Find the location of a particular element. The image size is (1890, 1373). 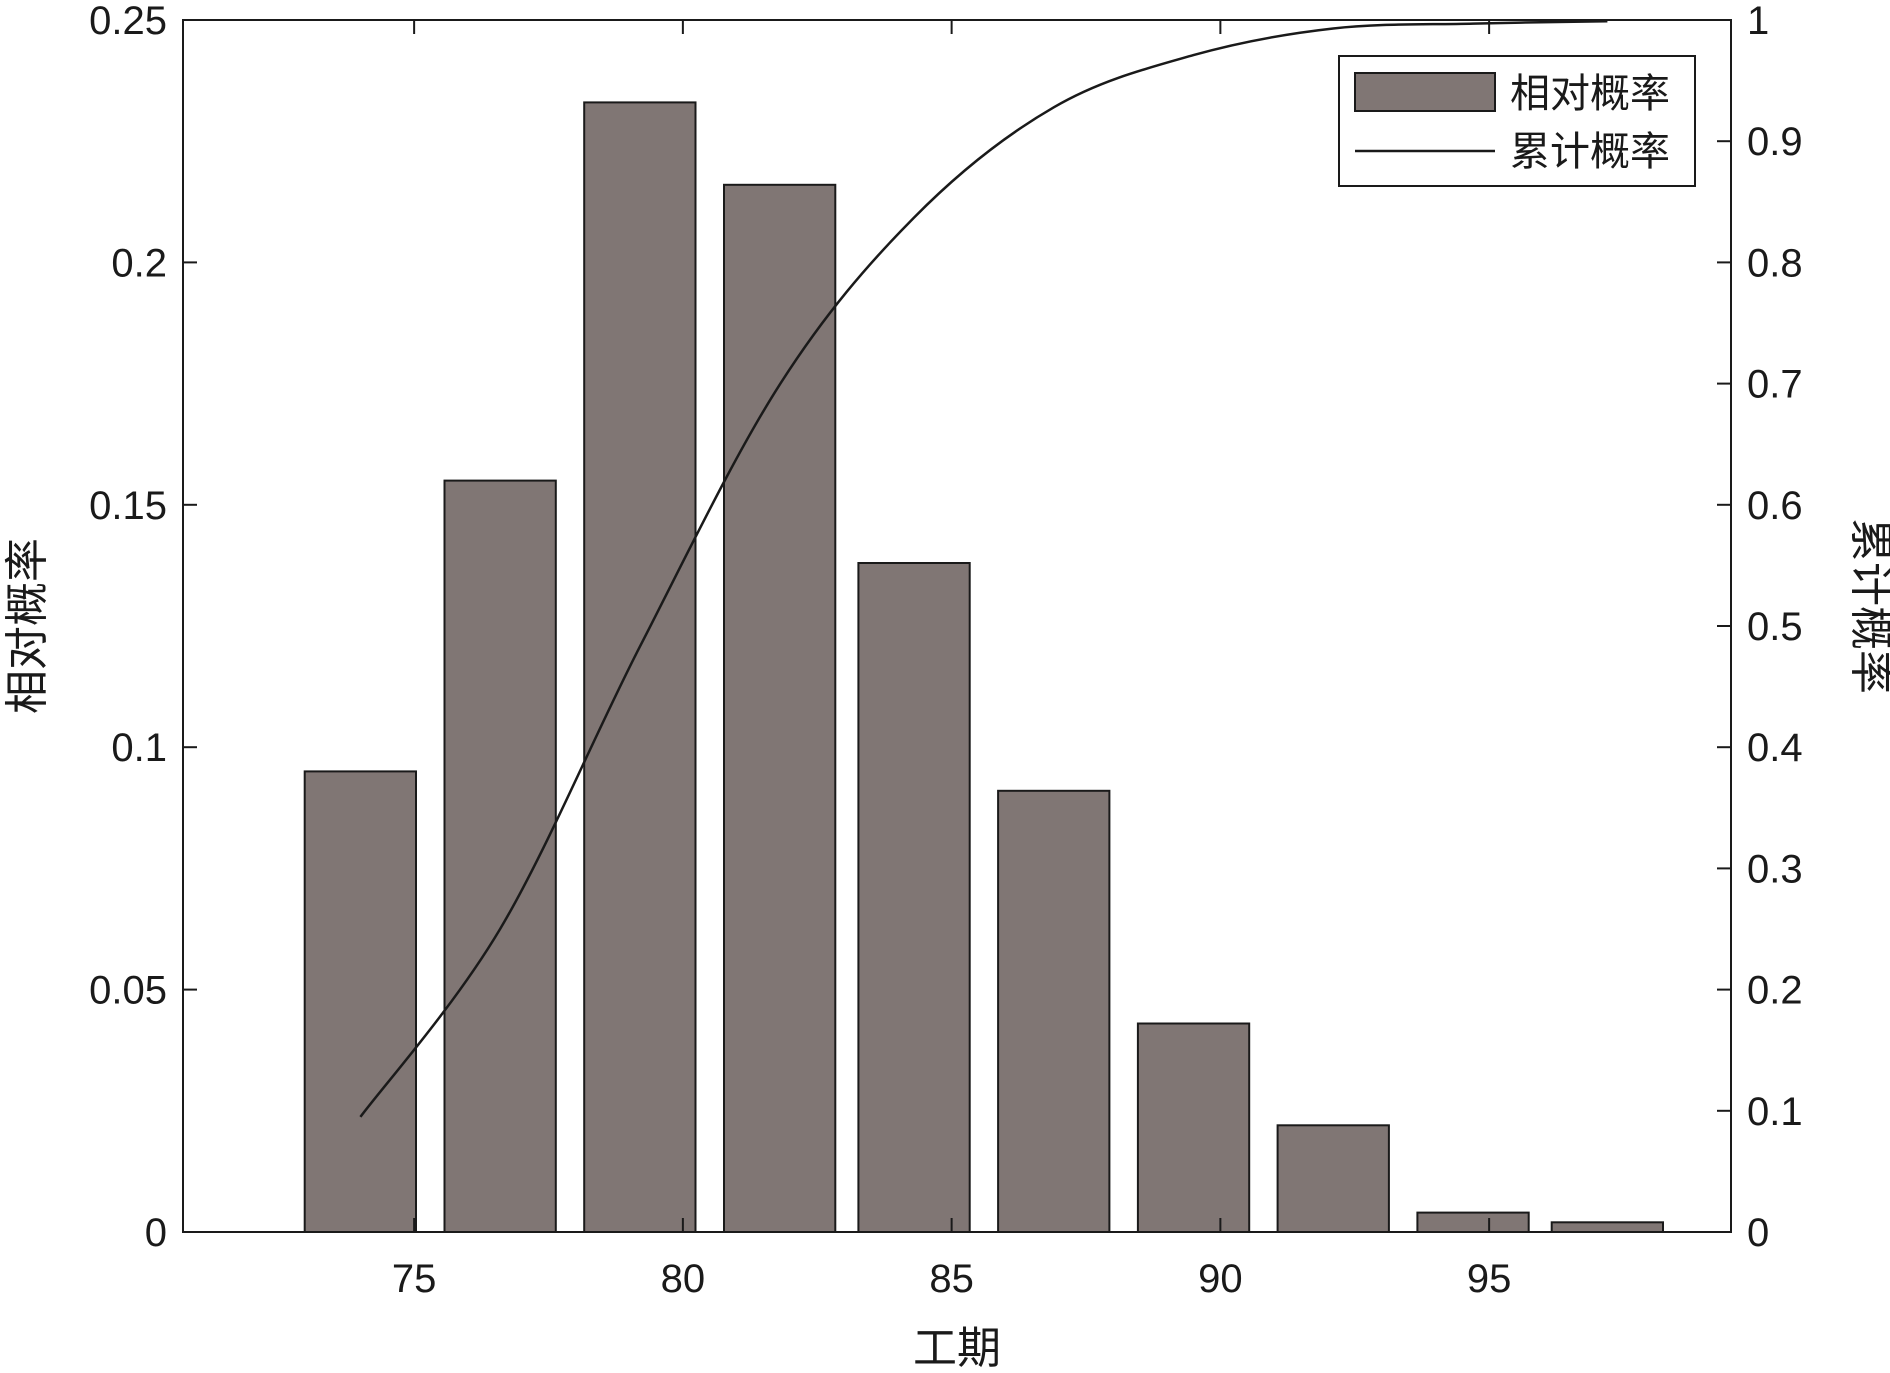

right-y-tick-label-8: 0.8 is located at coordinates (1775, 263).